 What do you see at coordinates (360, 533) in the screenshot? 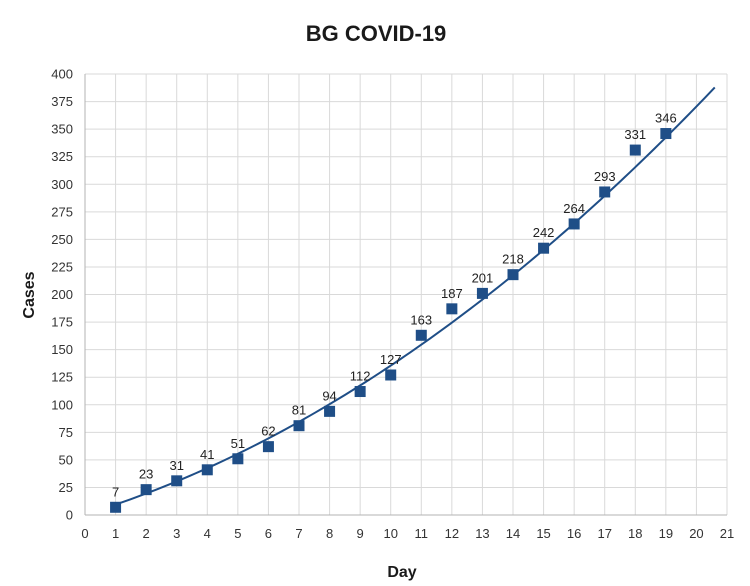
I see `x-tick-label: 9` at bounding box center [360, 533].